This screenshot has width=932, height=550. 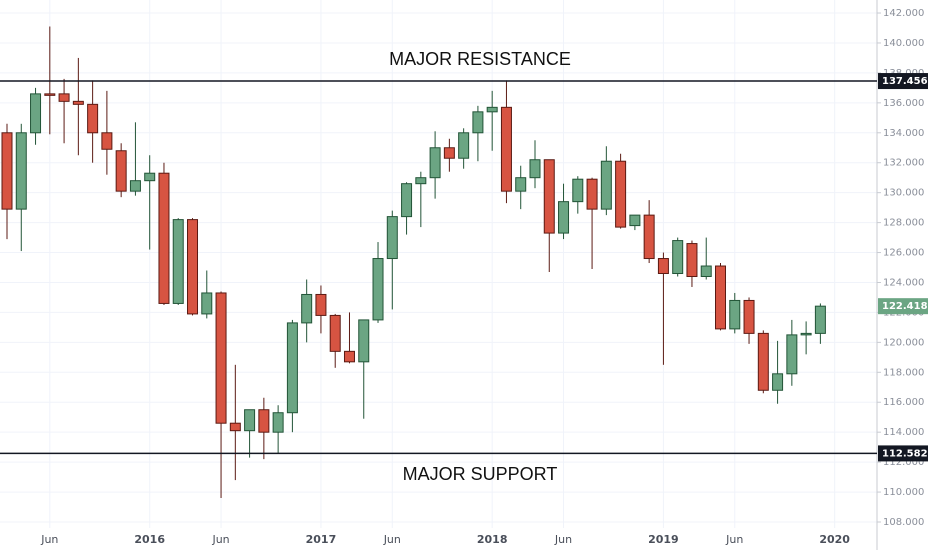 I want to click on y-tick-label: 124.000, so click(x=903, y=282).